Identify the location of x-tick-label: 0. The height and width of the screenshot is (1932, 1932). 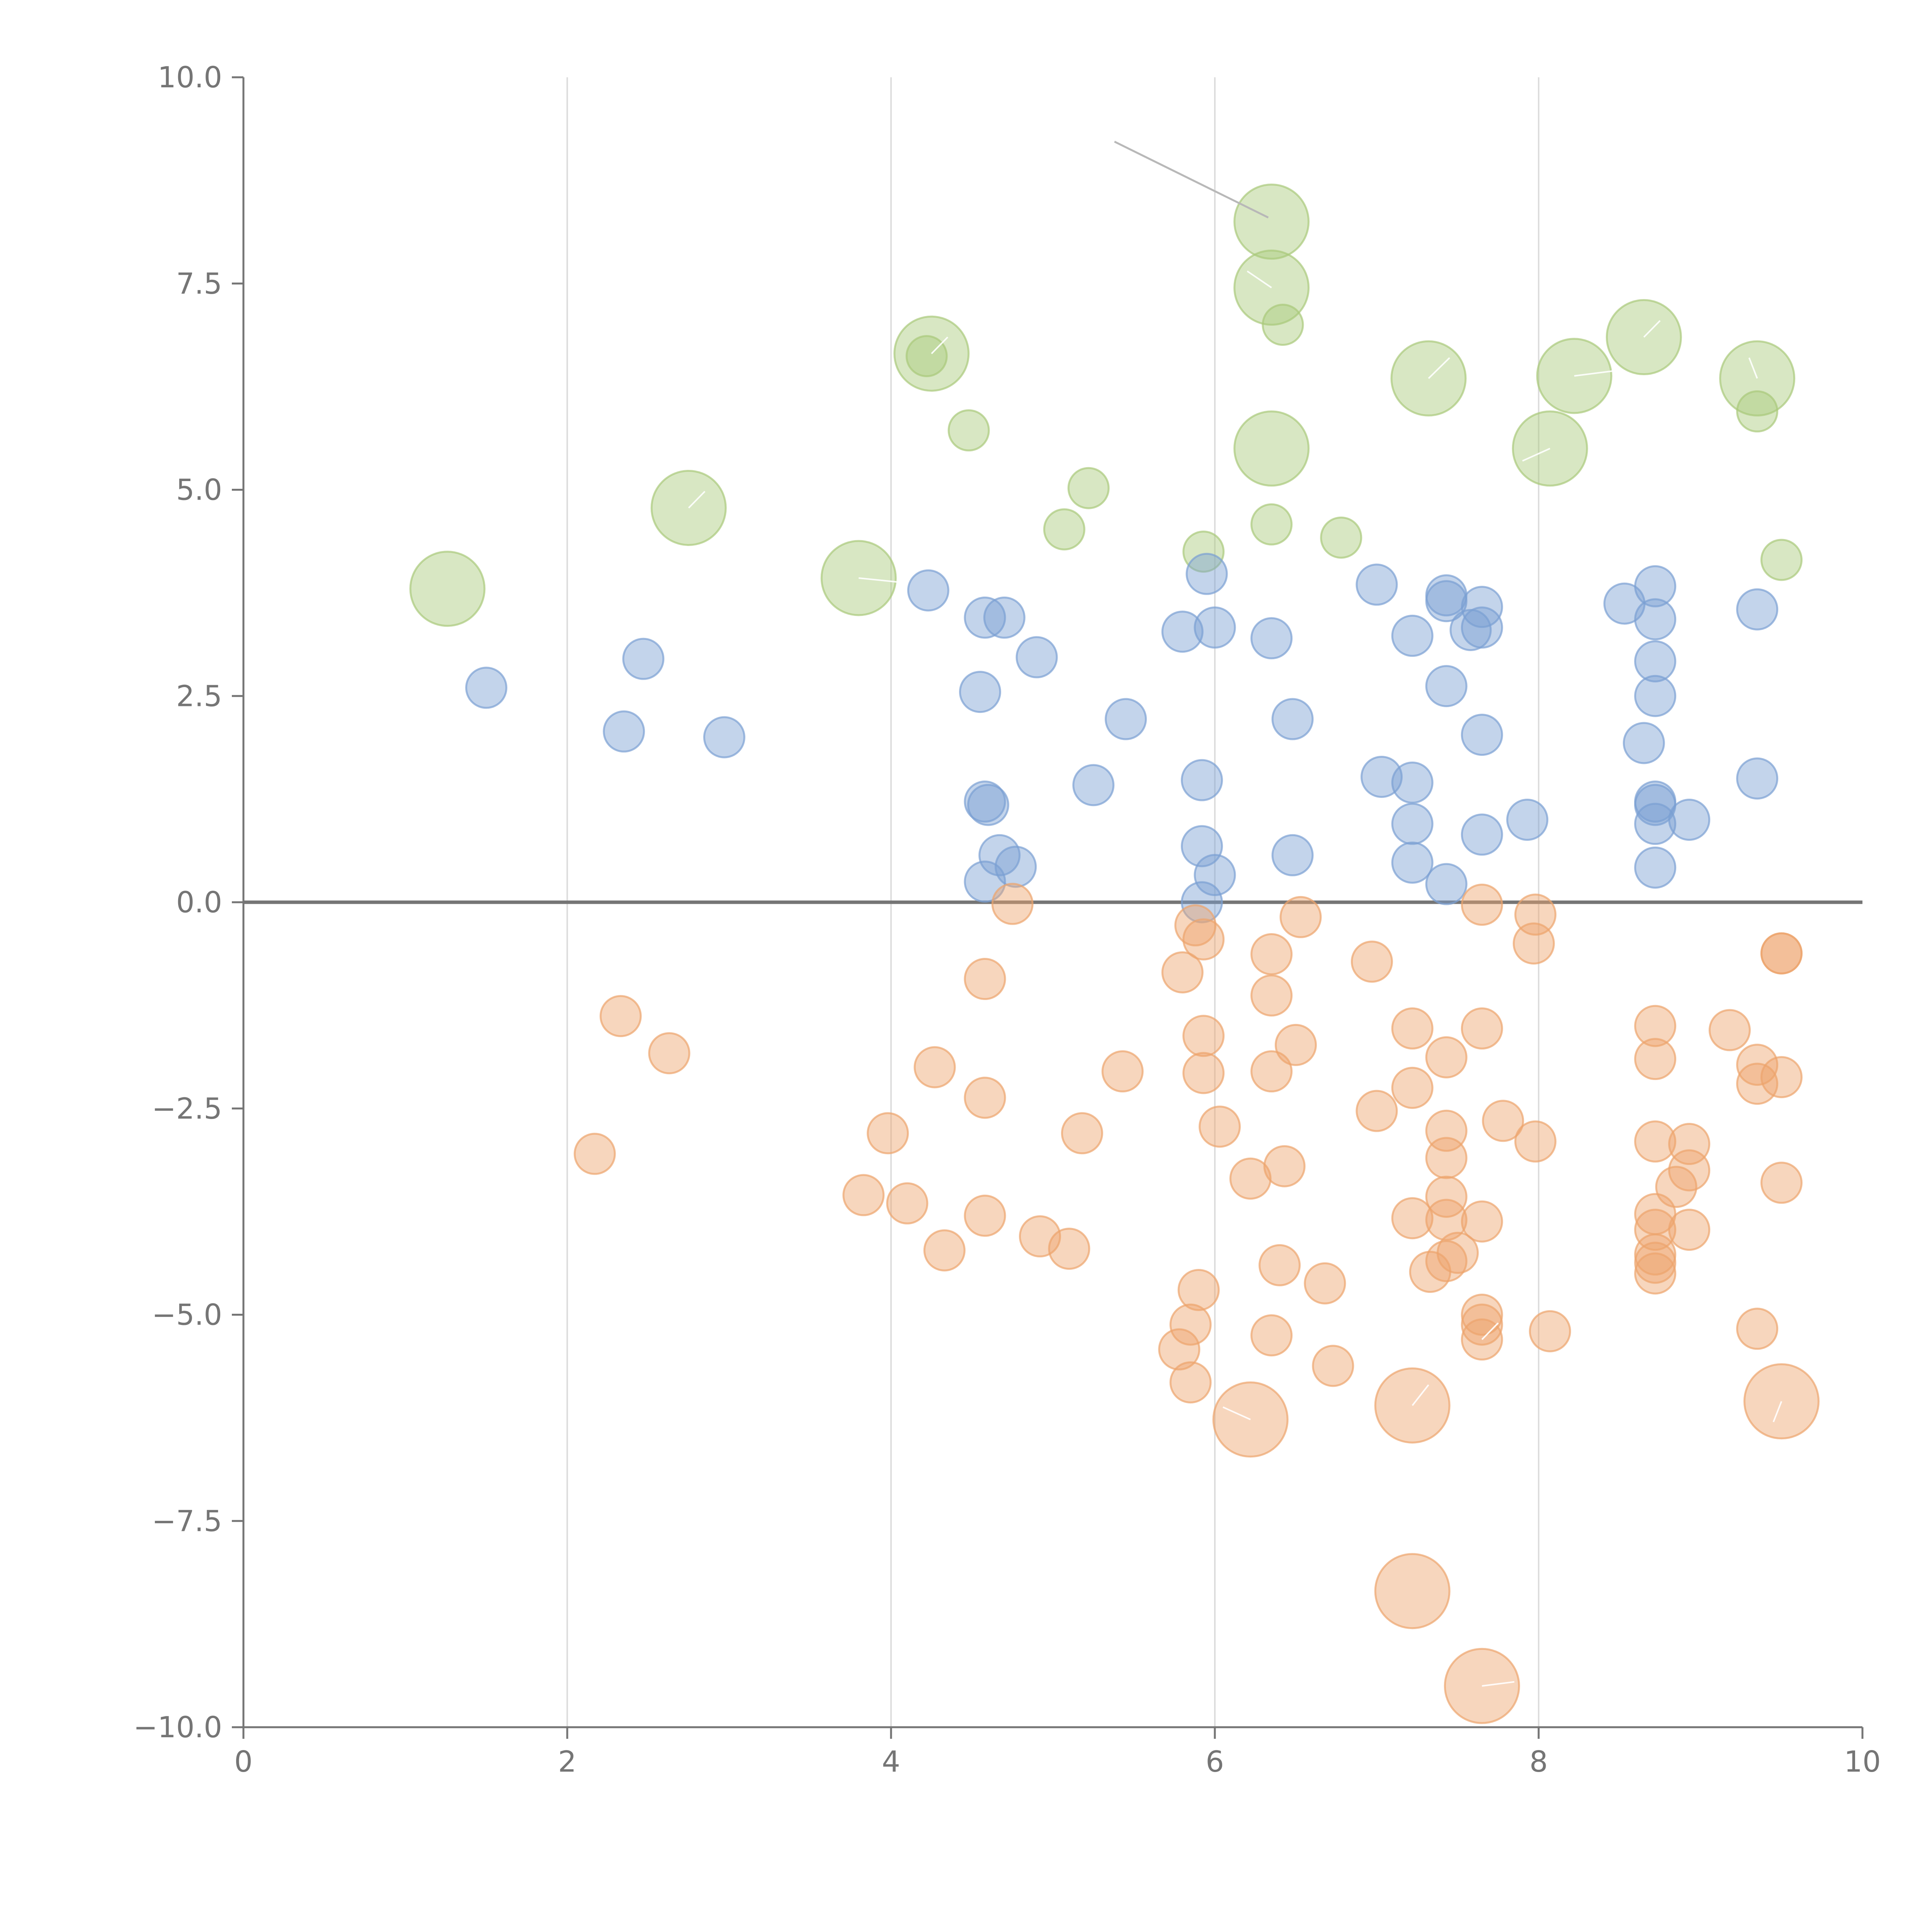
(244, 1762).